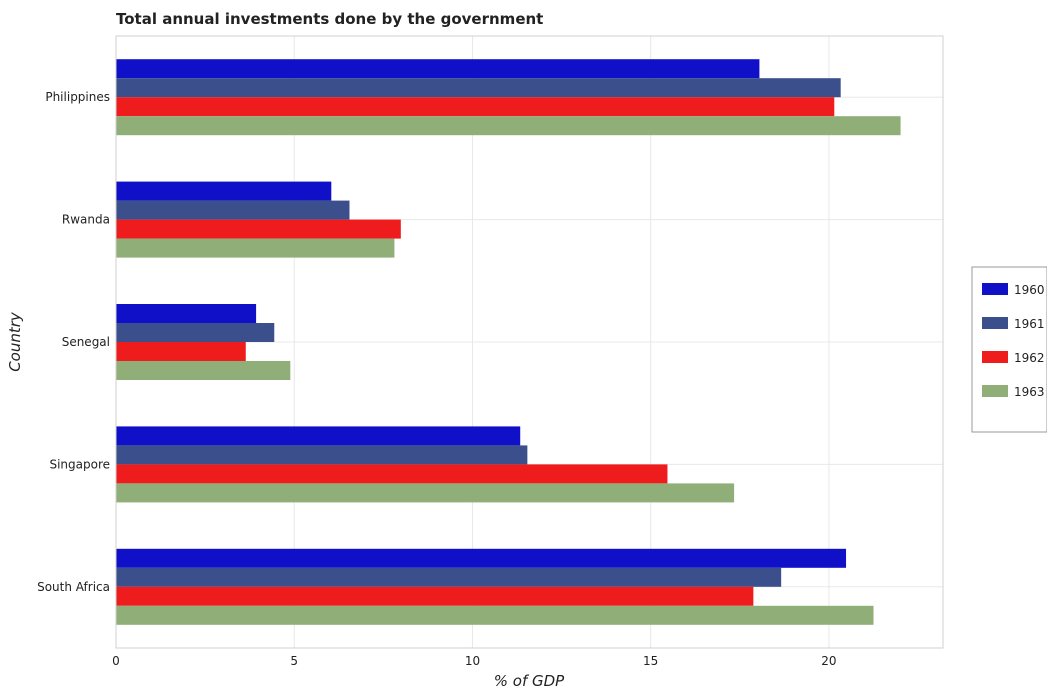 The image size is (1047, 700). I want to click on bar-senegal-1961, so click(195, 332).